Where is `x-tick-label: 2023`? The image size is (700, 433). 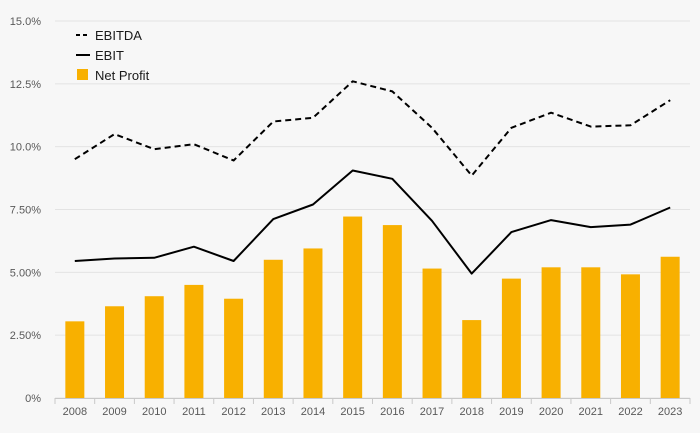
x-tick-label: 2023 is located at coordinates (670, 412).